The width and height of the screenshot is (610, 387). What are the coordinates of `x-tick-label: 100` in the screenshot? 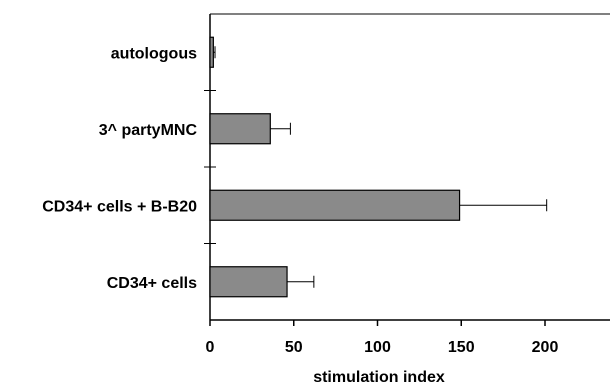 It's located at (377, 347).